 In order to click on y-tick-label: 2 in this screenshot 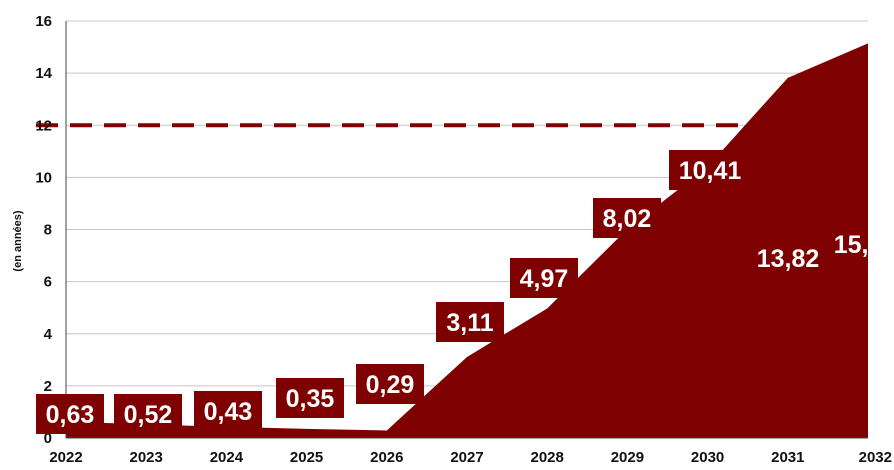, I will do `click(48, 386)`.